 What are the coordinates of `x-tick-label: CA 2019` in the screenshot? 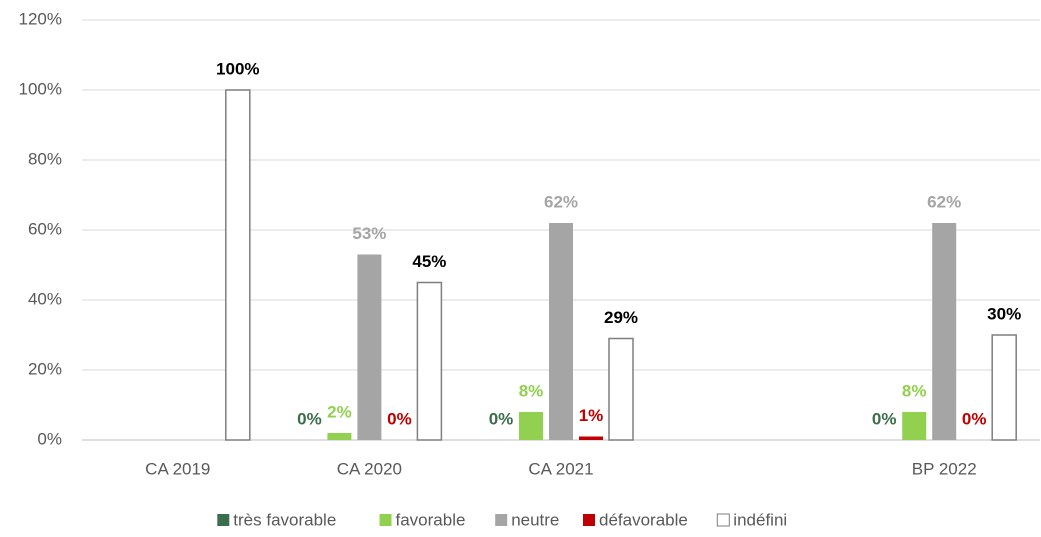 It's located at (177, 468).